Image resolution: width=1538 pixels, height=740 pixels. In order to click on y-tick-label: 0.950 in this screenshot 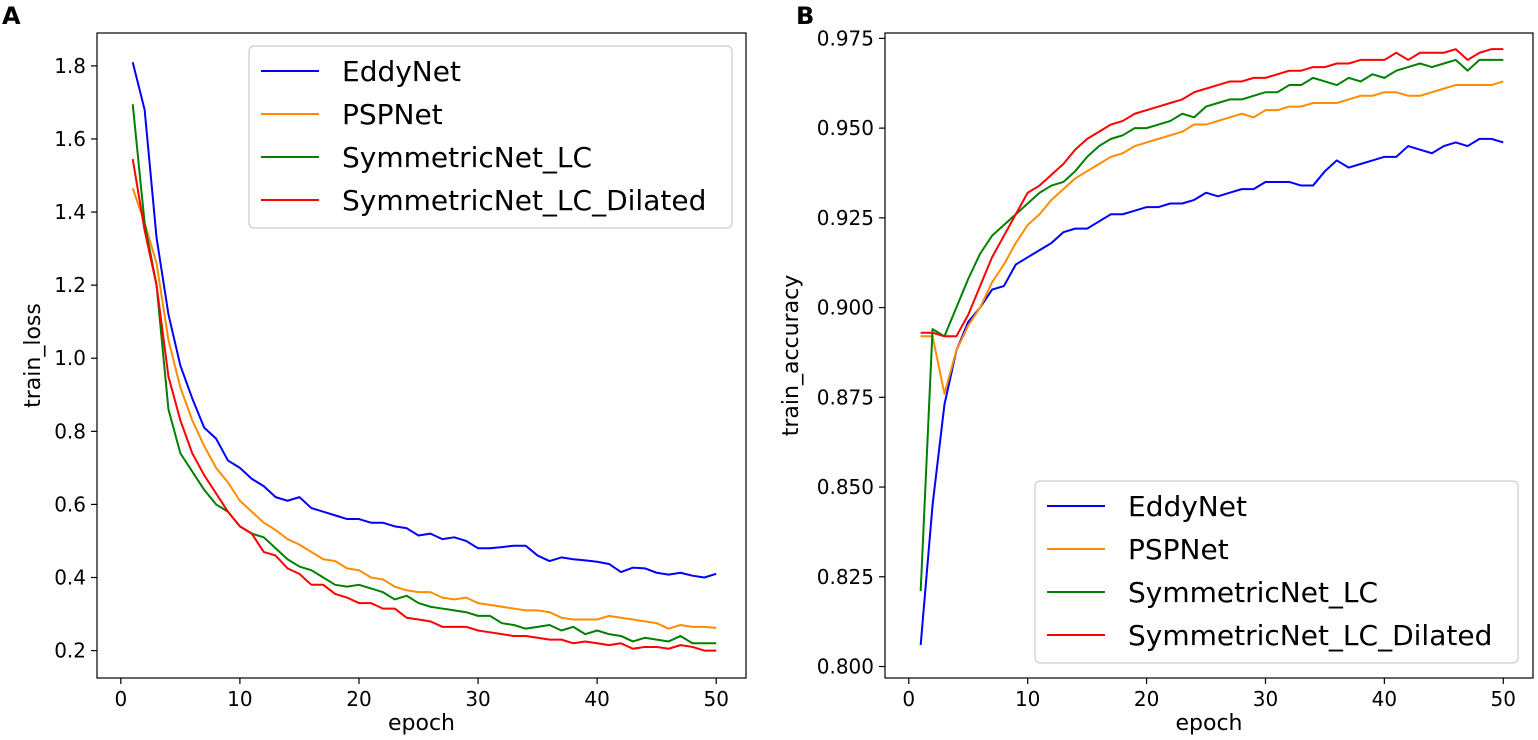, I will do `click(845, 128)`.